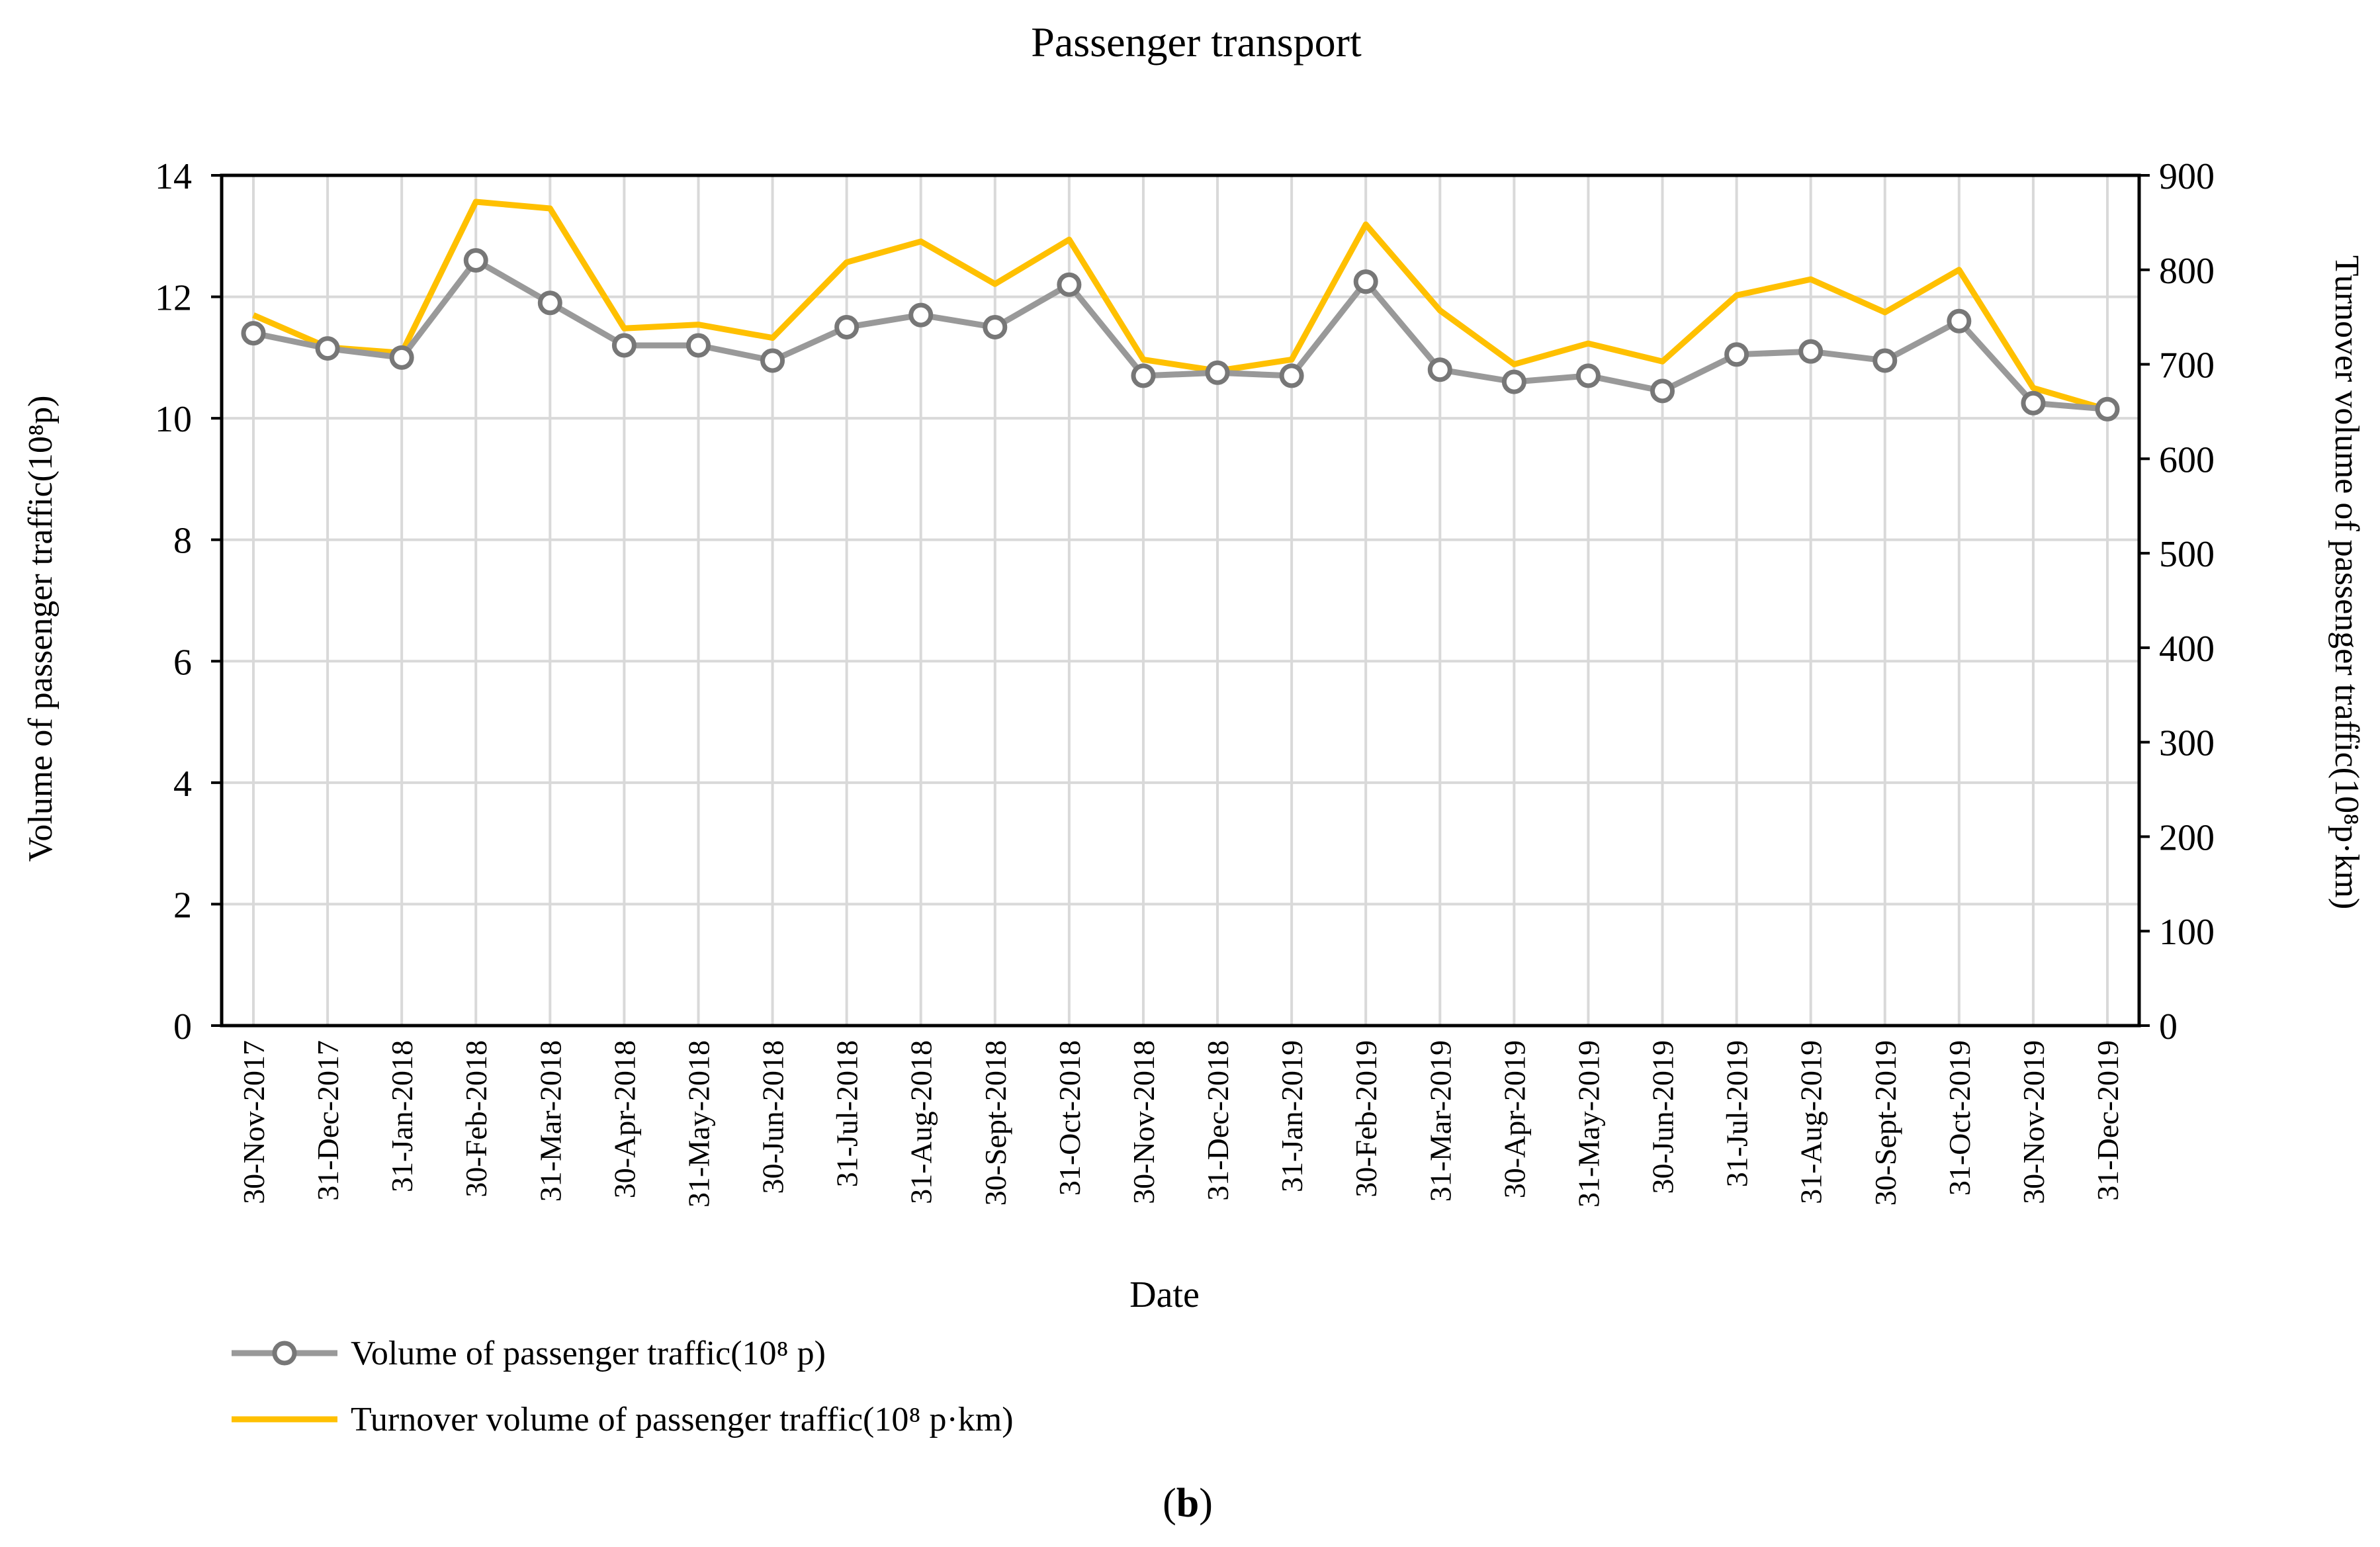 The image size is (2380, 1547). I want to click on left-tick-label: 4, so click(182, 785).